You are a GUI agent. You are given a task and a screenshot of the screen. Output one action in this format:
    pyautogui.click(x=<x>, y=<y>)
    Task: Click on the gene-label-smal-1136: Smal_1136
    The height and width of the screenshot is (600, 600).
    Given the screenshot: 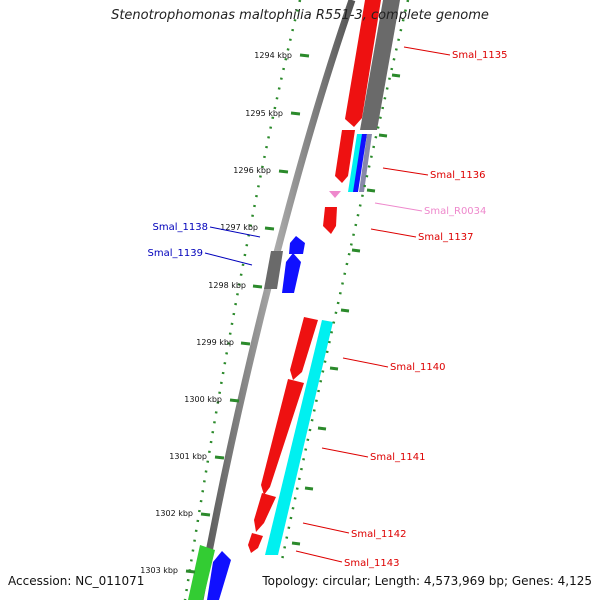 What is the action you would take?
    pyautogui.click(x=457, y=175)
    